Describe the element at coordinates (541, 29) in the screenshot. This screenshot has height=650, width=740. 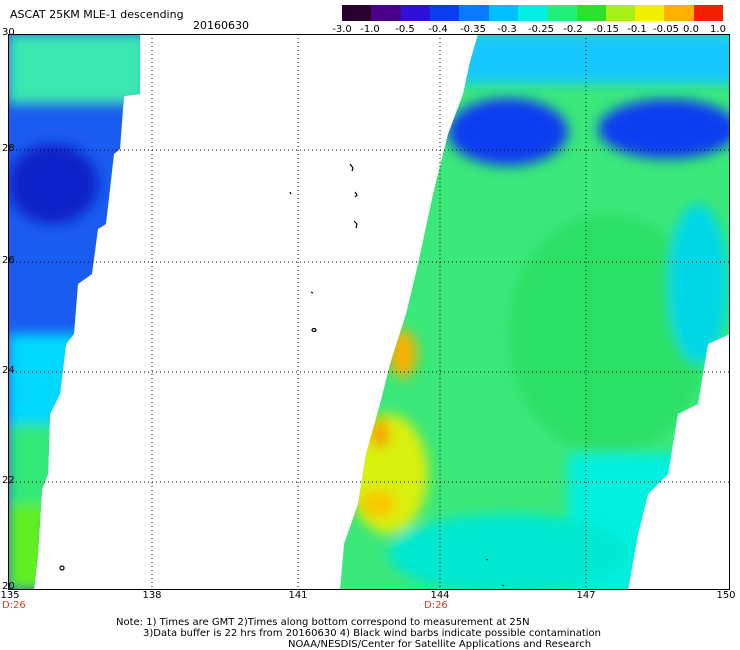
I see `color-scale-label: -0.25` at that location.